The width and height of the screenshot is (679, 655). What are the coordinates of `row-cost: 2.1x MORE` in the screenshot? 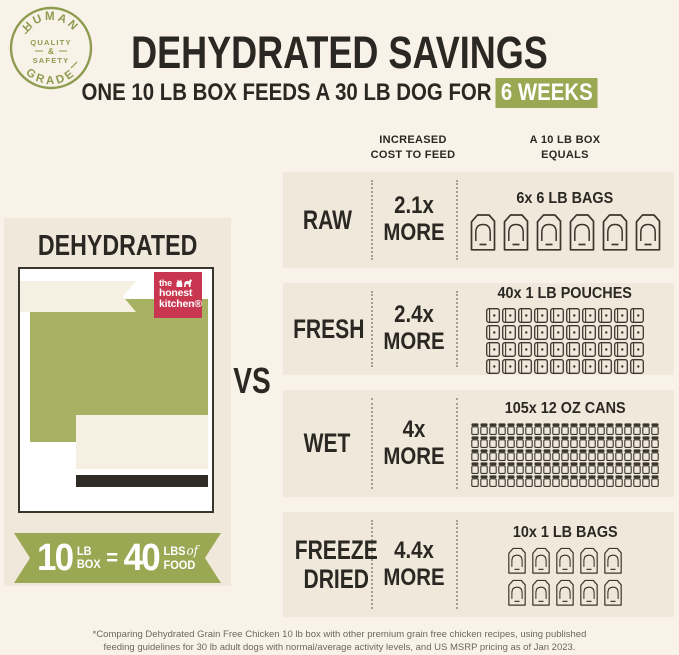 It's located at (413, 219).